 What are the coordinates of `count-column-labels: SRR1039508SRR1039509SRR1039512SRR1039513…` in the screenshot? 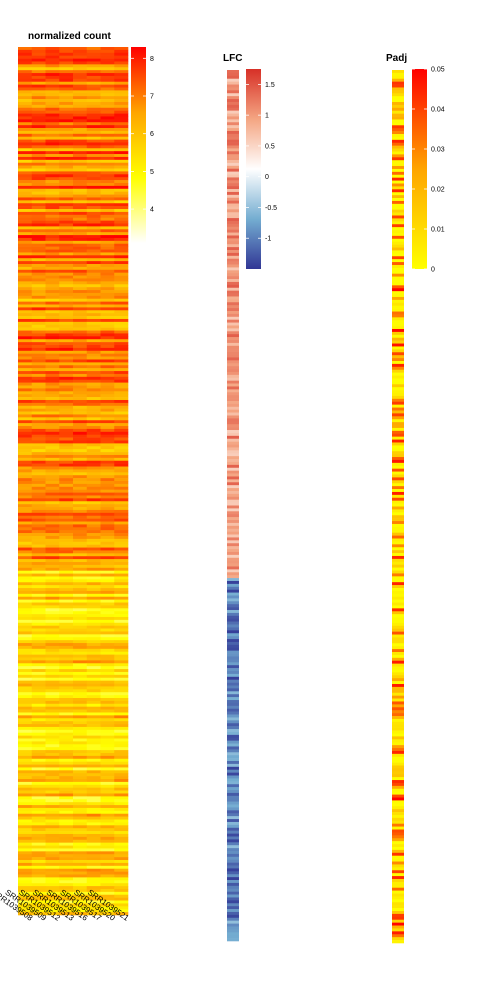 It's located at (65, 905).